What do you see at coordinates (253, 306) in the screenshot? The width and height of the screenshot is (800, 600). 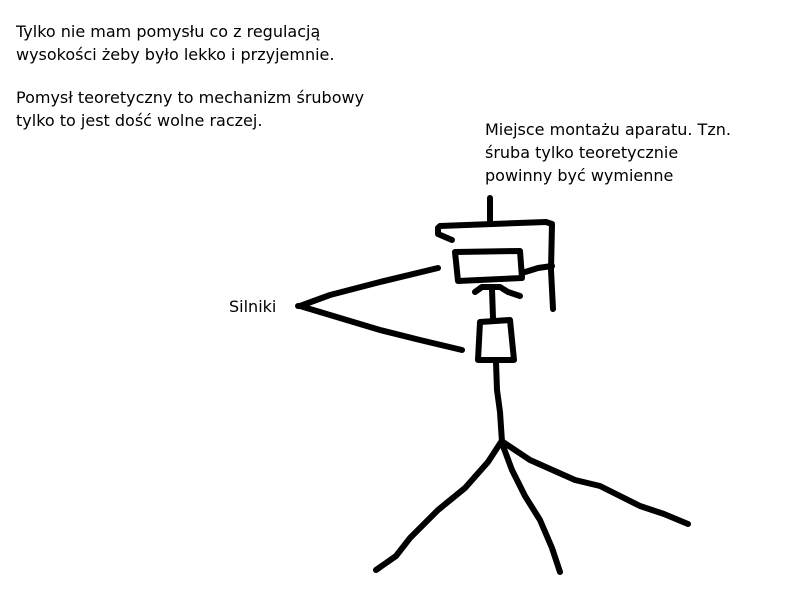 I see `motors-label: Silniki` at bounding box center [253, 306].